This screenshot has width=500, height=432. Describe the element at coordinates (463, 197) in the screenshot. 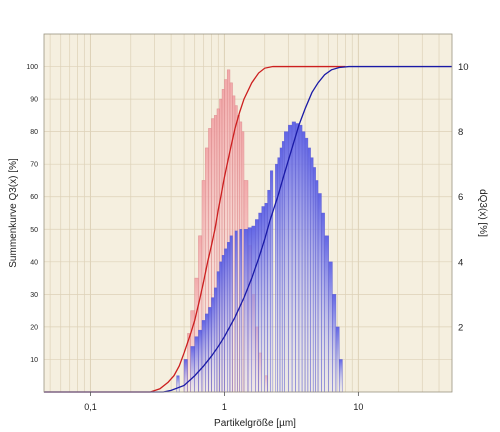

I see `y2-axis-ticks: 2 4 6 8 10` at that location.